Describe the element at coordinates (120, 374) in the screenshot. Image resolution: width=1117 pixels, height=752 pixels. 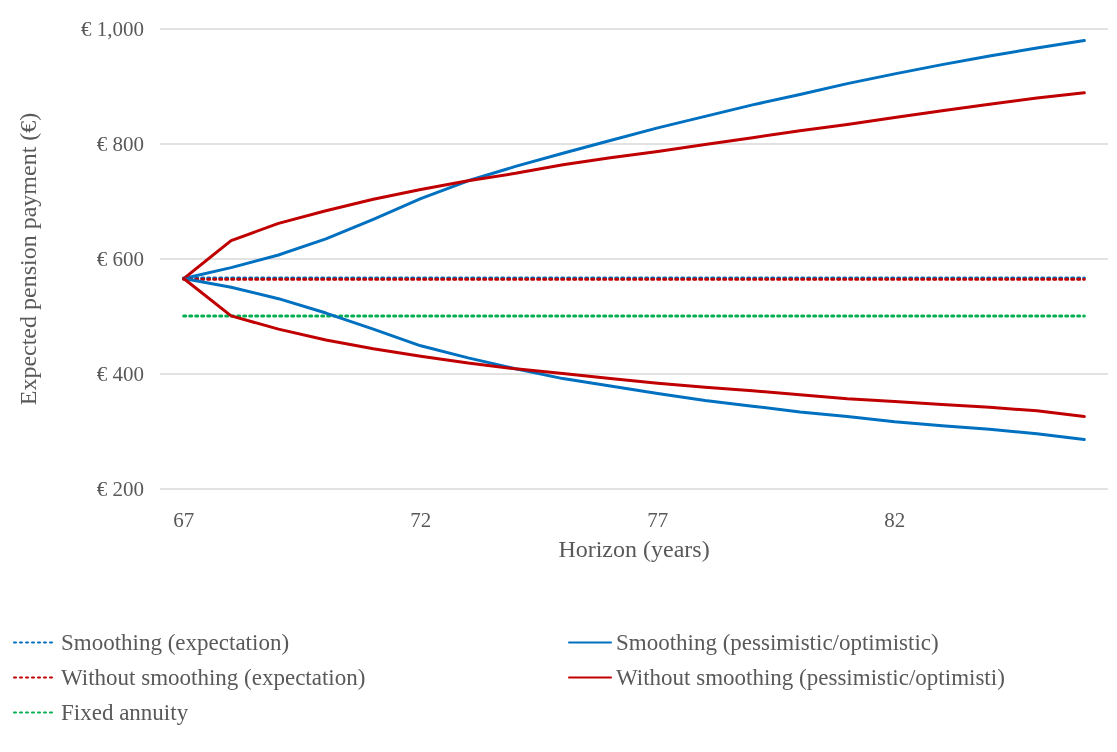
I see `y-tick-label: € 400` at that location.